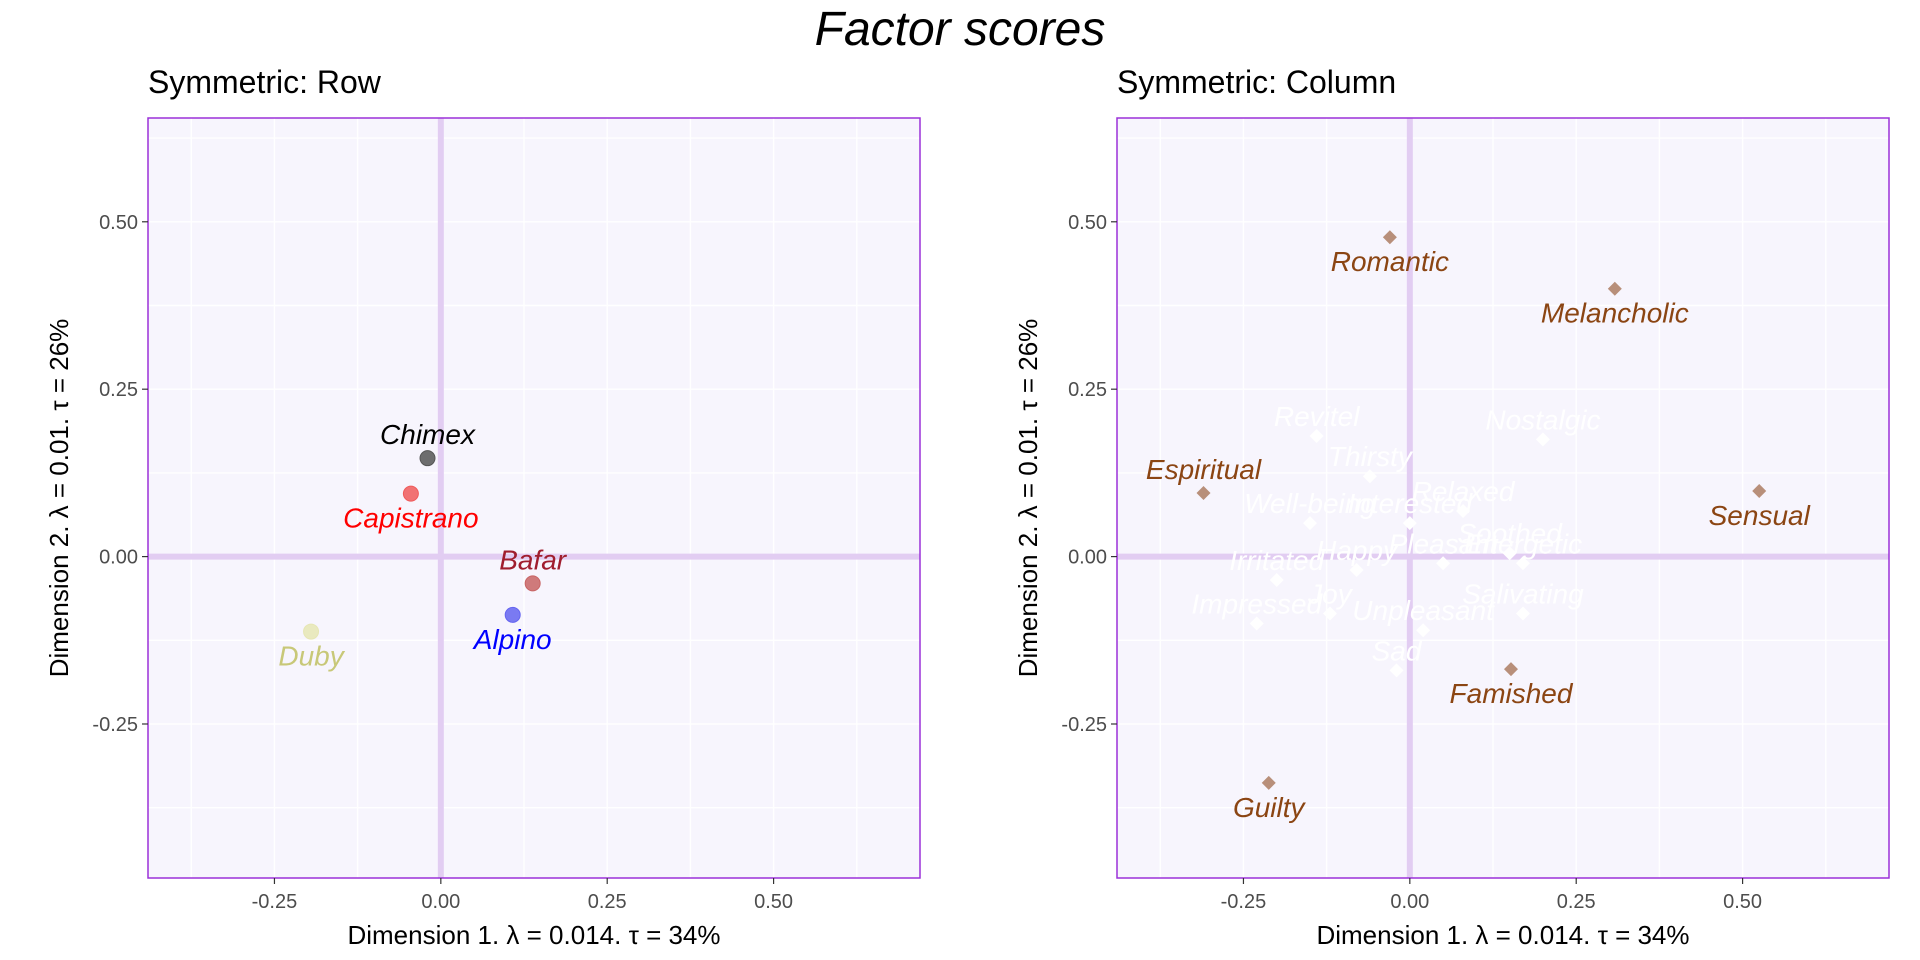 The height and width of the screenshot is (960, 1920). What do you see at coordinates (1409, 902) in the screenshot?
I see `column-x-tick-label: 0.00` at bounding box center [1409, 902].